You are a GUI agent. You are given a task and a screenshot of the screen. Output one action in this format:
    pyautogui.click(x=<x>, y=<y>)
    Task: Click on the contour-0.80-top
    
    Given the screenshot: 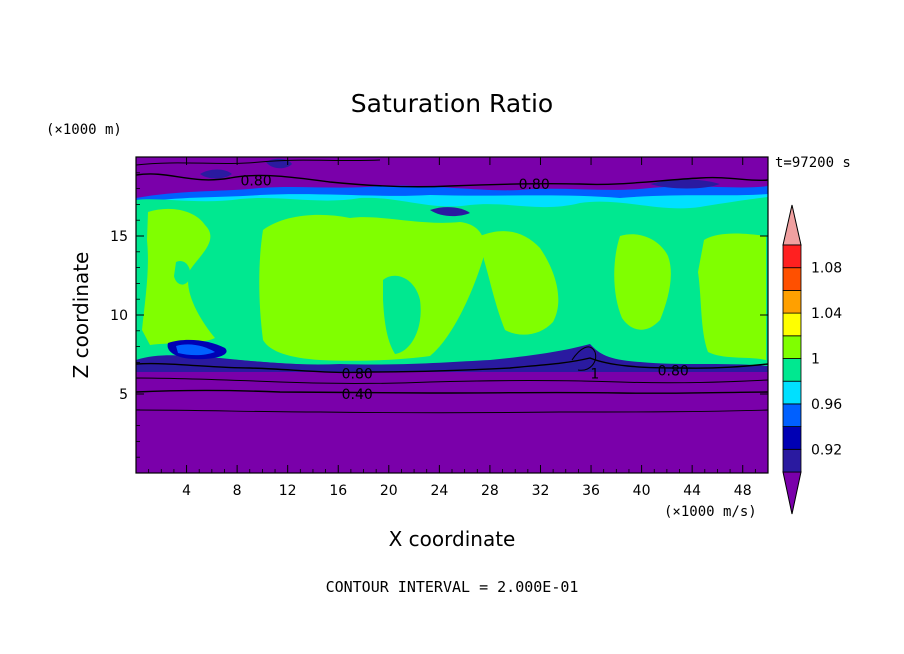 What is the action you would take?
    pyautogui.click(x=452, y=180)
    